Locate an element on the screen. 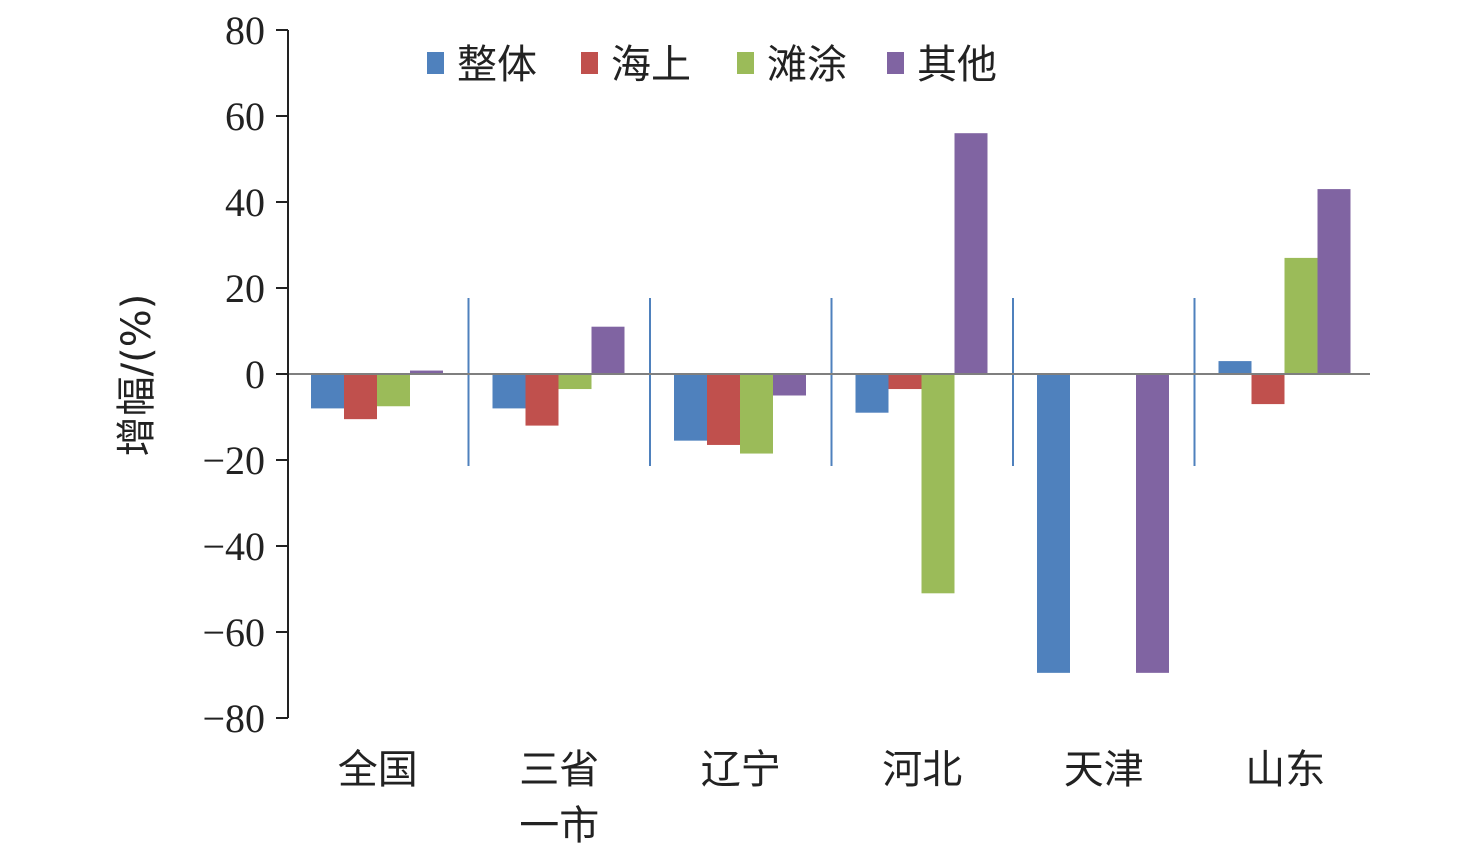 The image size is (1476, 860). y-tick-label: 0 is located at coordinates (255, 374).